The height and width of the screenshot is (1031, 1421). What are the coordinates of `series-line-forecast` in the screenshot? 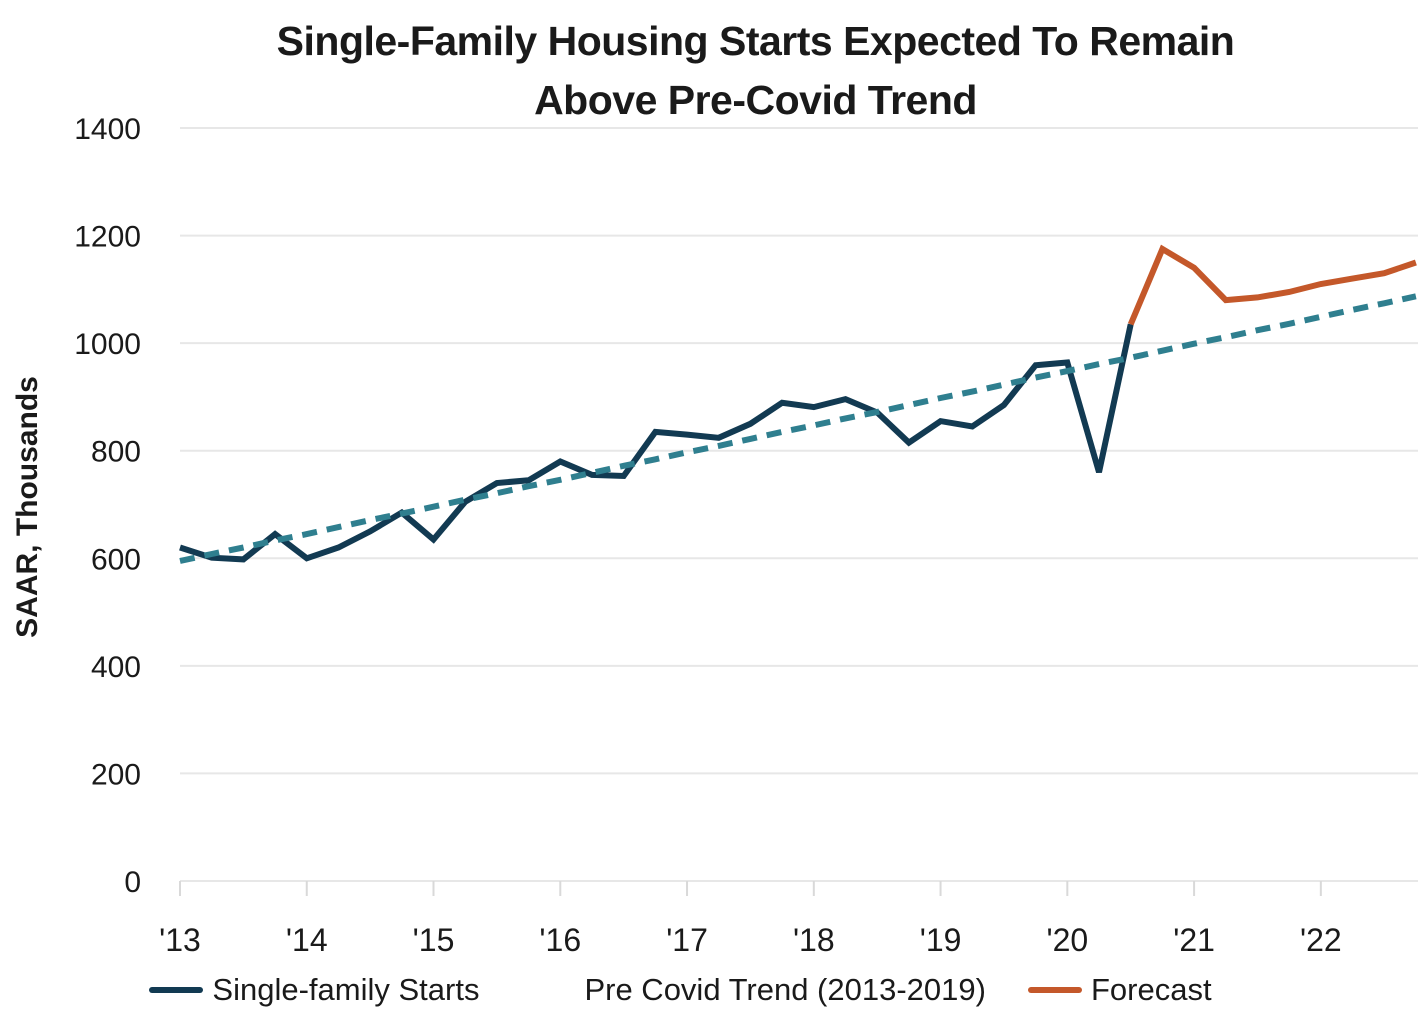 It's located at (1272, 285).